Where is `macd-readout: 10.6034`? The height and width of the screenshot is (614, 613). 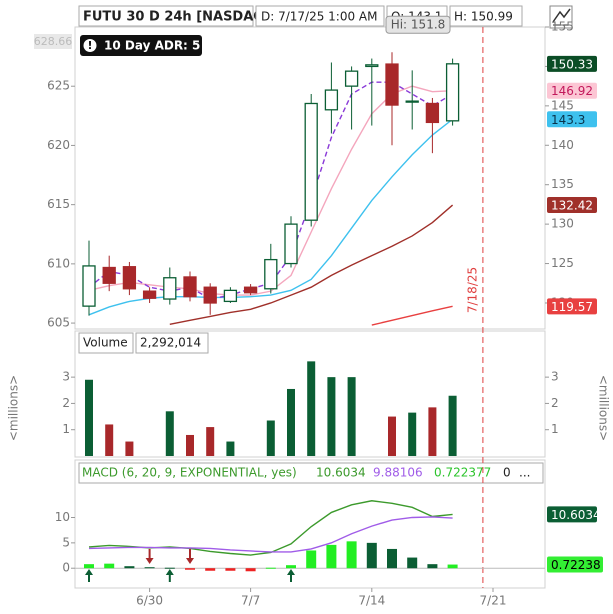 macd-readout: 10.6034 is located at coordinates (341, 473).